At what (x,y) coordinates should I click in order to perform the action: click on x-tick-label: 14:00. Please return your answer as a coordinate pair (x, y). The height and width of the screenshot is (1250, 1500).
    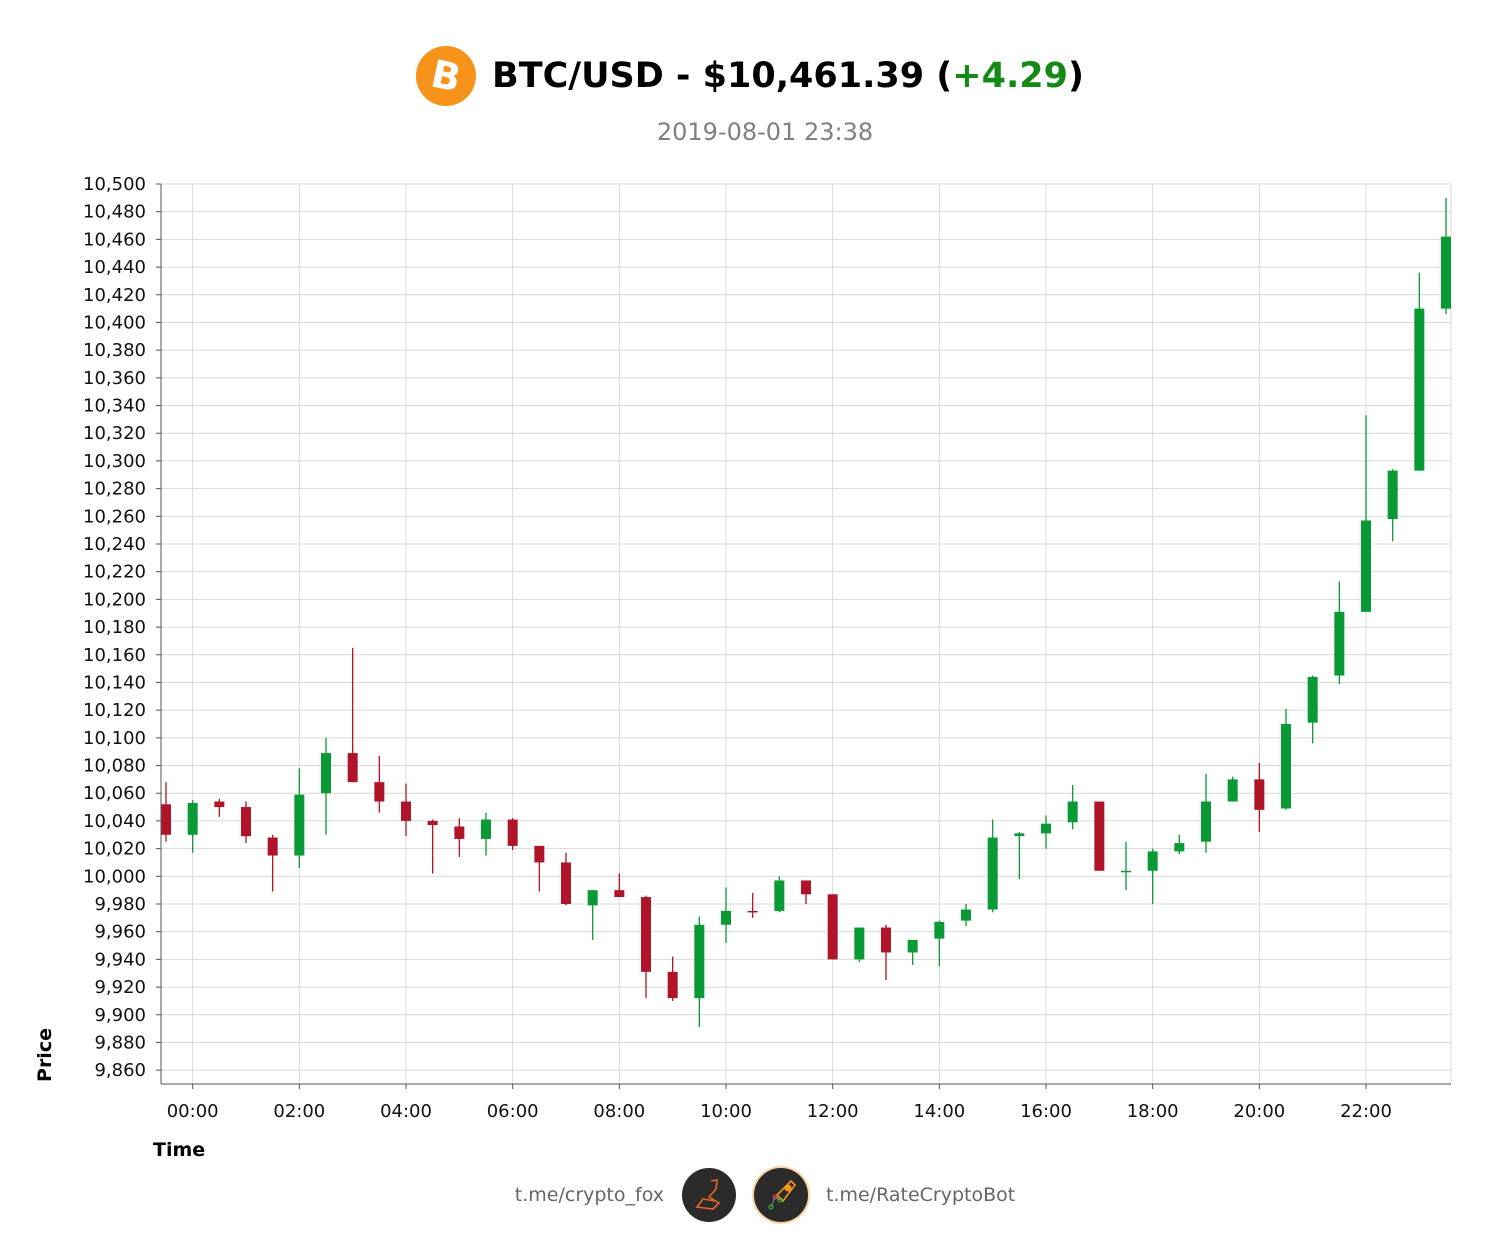
    Looking at the image, I should click on (939, 1111).